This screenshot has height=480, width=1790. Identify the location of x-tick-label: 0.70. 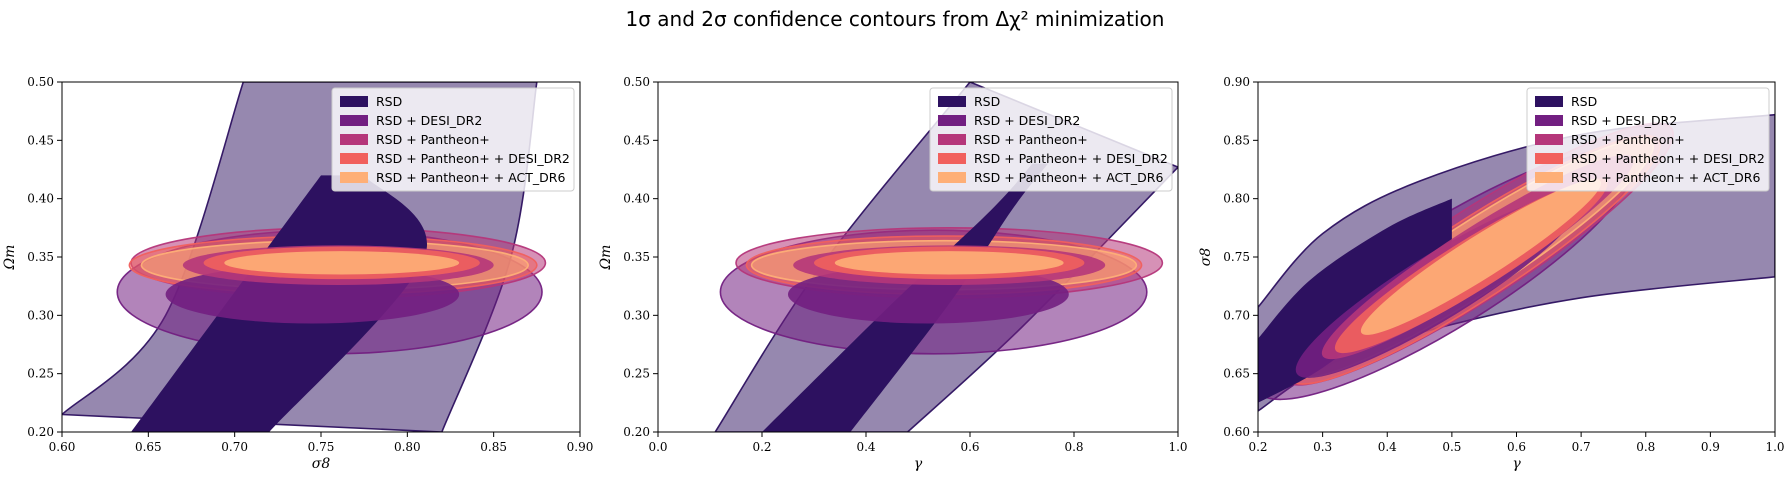
(234, 447).